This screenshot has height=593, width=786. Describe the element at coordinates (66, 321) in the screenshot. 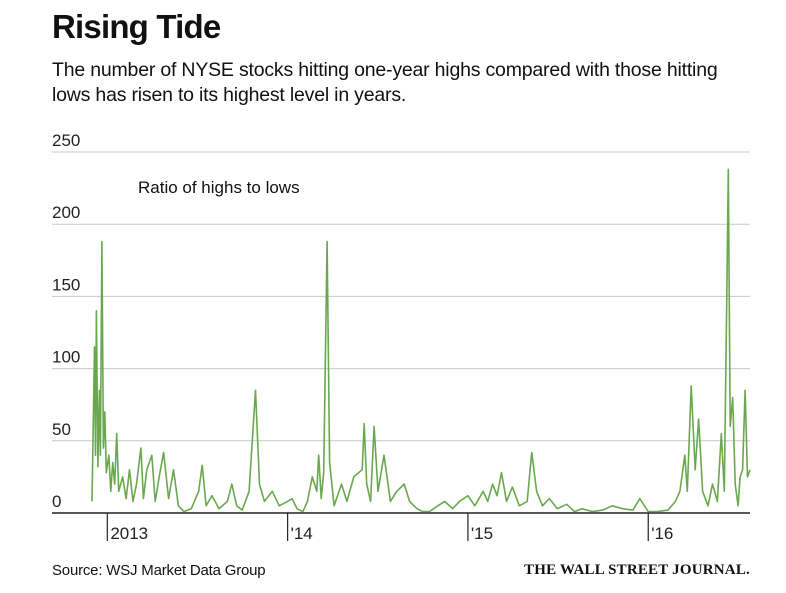

I see `y-axis-labels: 0 50 100 150 200 250` at that location.